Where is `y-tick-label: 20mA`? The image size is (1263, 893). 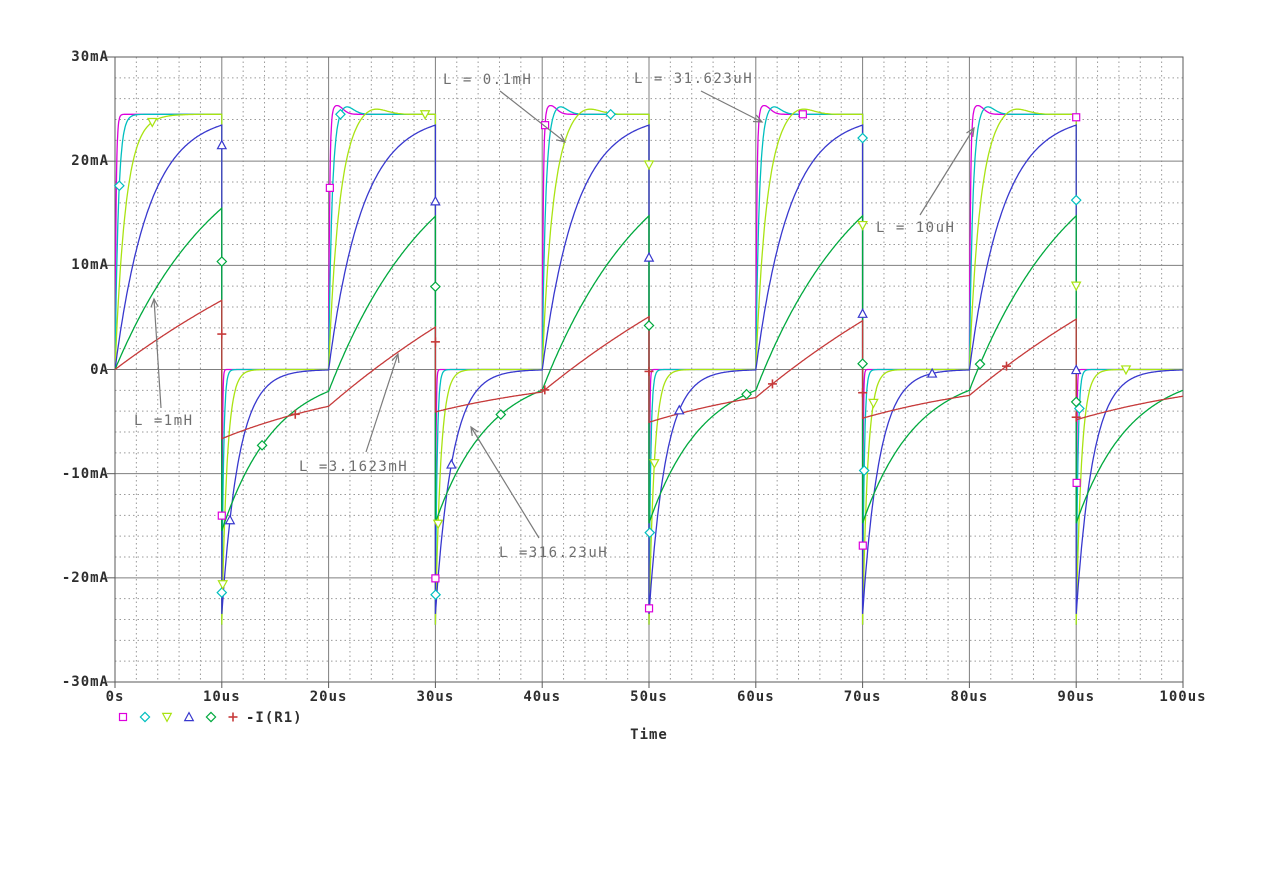
y-tick-label: 20mA is located at coordinates (90, 161).